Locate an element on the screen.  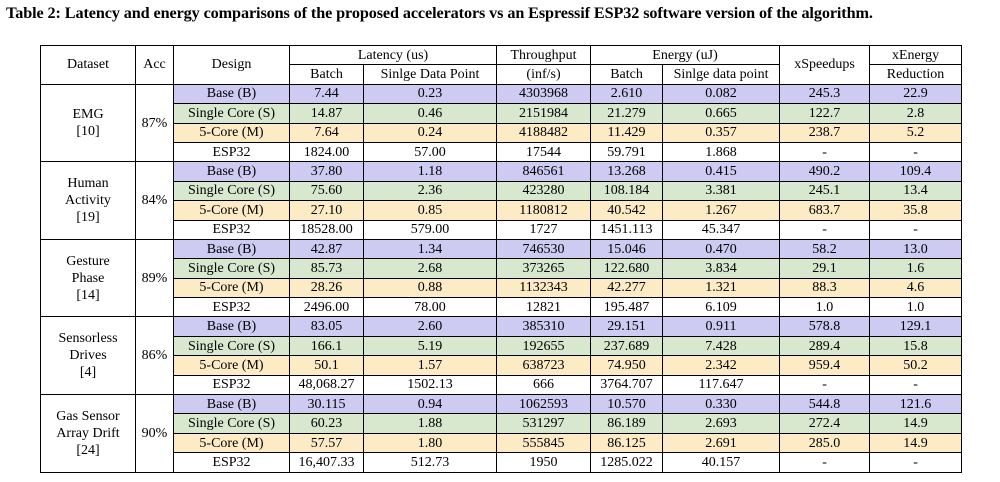
header-acc: Acc is located at coordinates (154, 65).